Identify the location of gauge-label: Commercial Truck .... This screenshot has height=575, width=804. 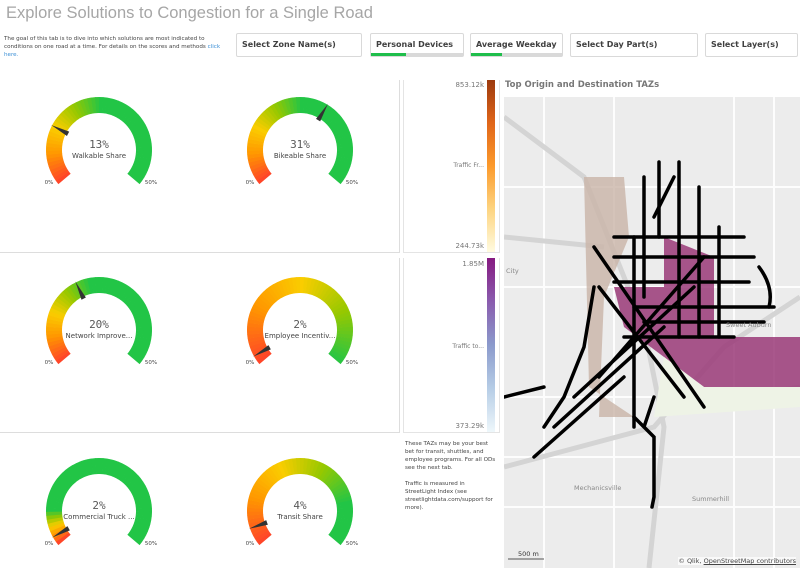
(98, 517).